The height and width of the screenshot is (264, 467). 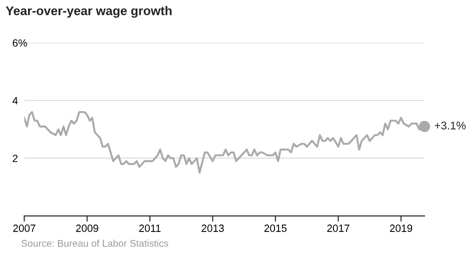 I want to click on x-tick-label: 2017, so click(x=338, y=228).